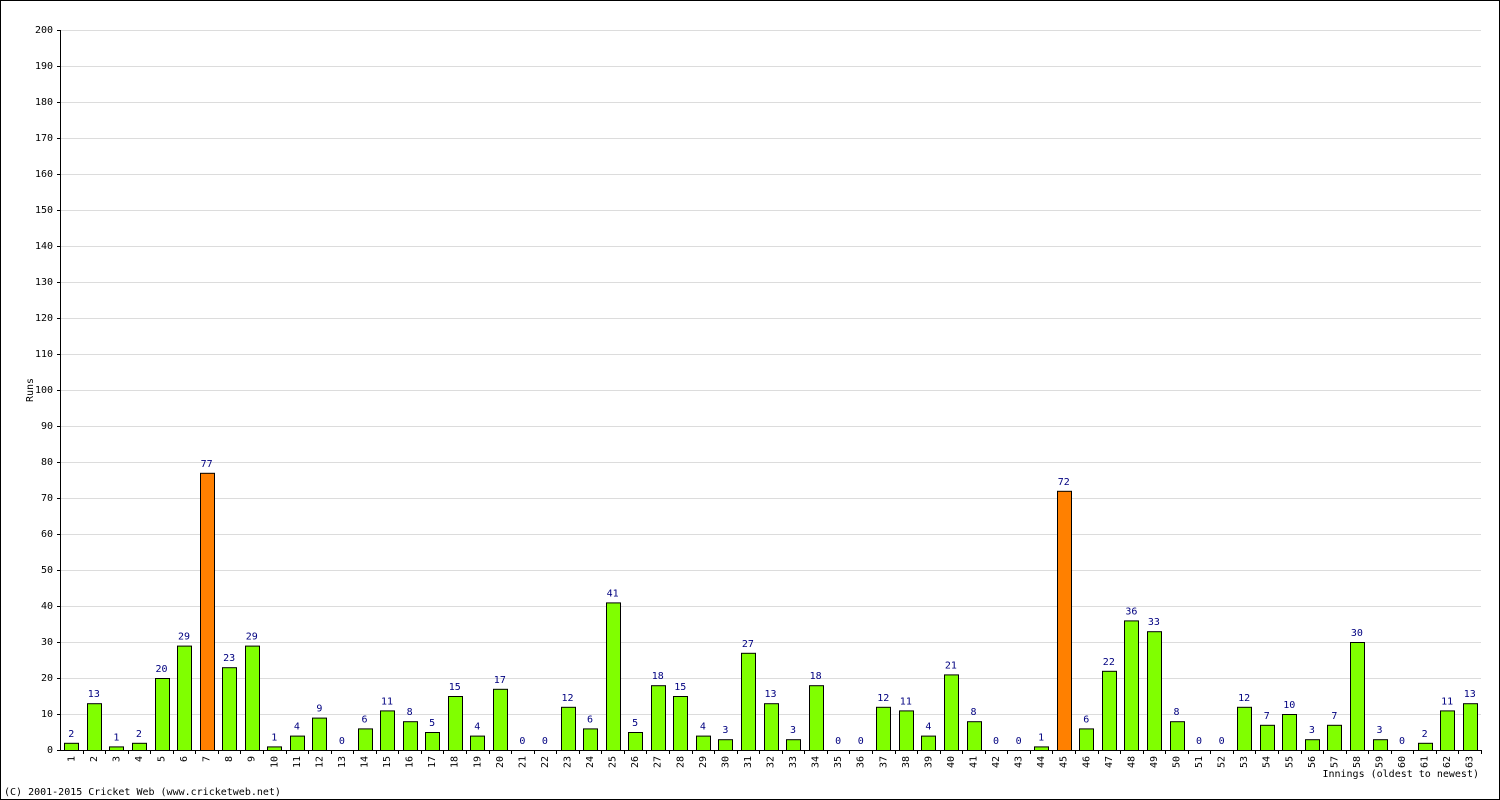 This screenshot has width=1500, height=800. What do you see at coordinates (47, 678) in the screenshot?
I see `y-tick-label: 20` at bounding box center [47, 678].